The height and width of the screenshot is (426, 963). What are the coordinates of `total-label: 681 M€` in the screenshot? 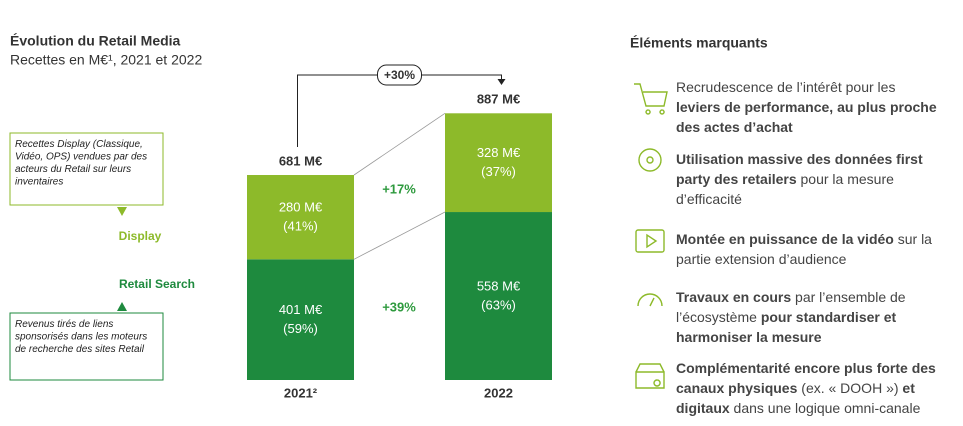 It's located at (300, 160).